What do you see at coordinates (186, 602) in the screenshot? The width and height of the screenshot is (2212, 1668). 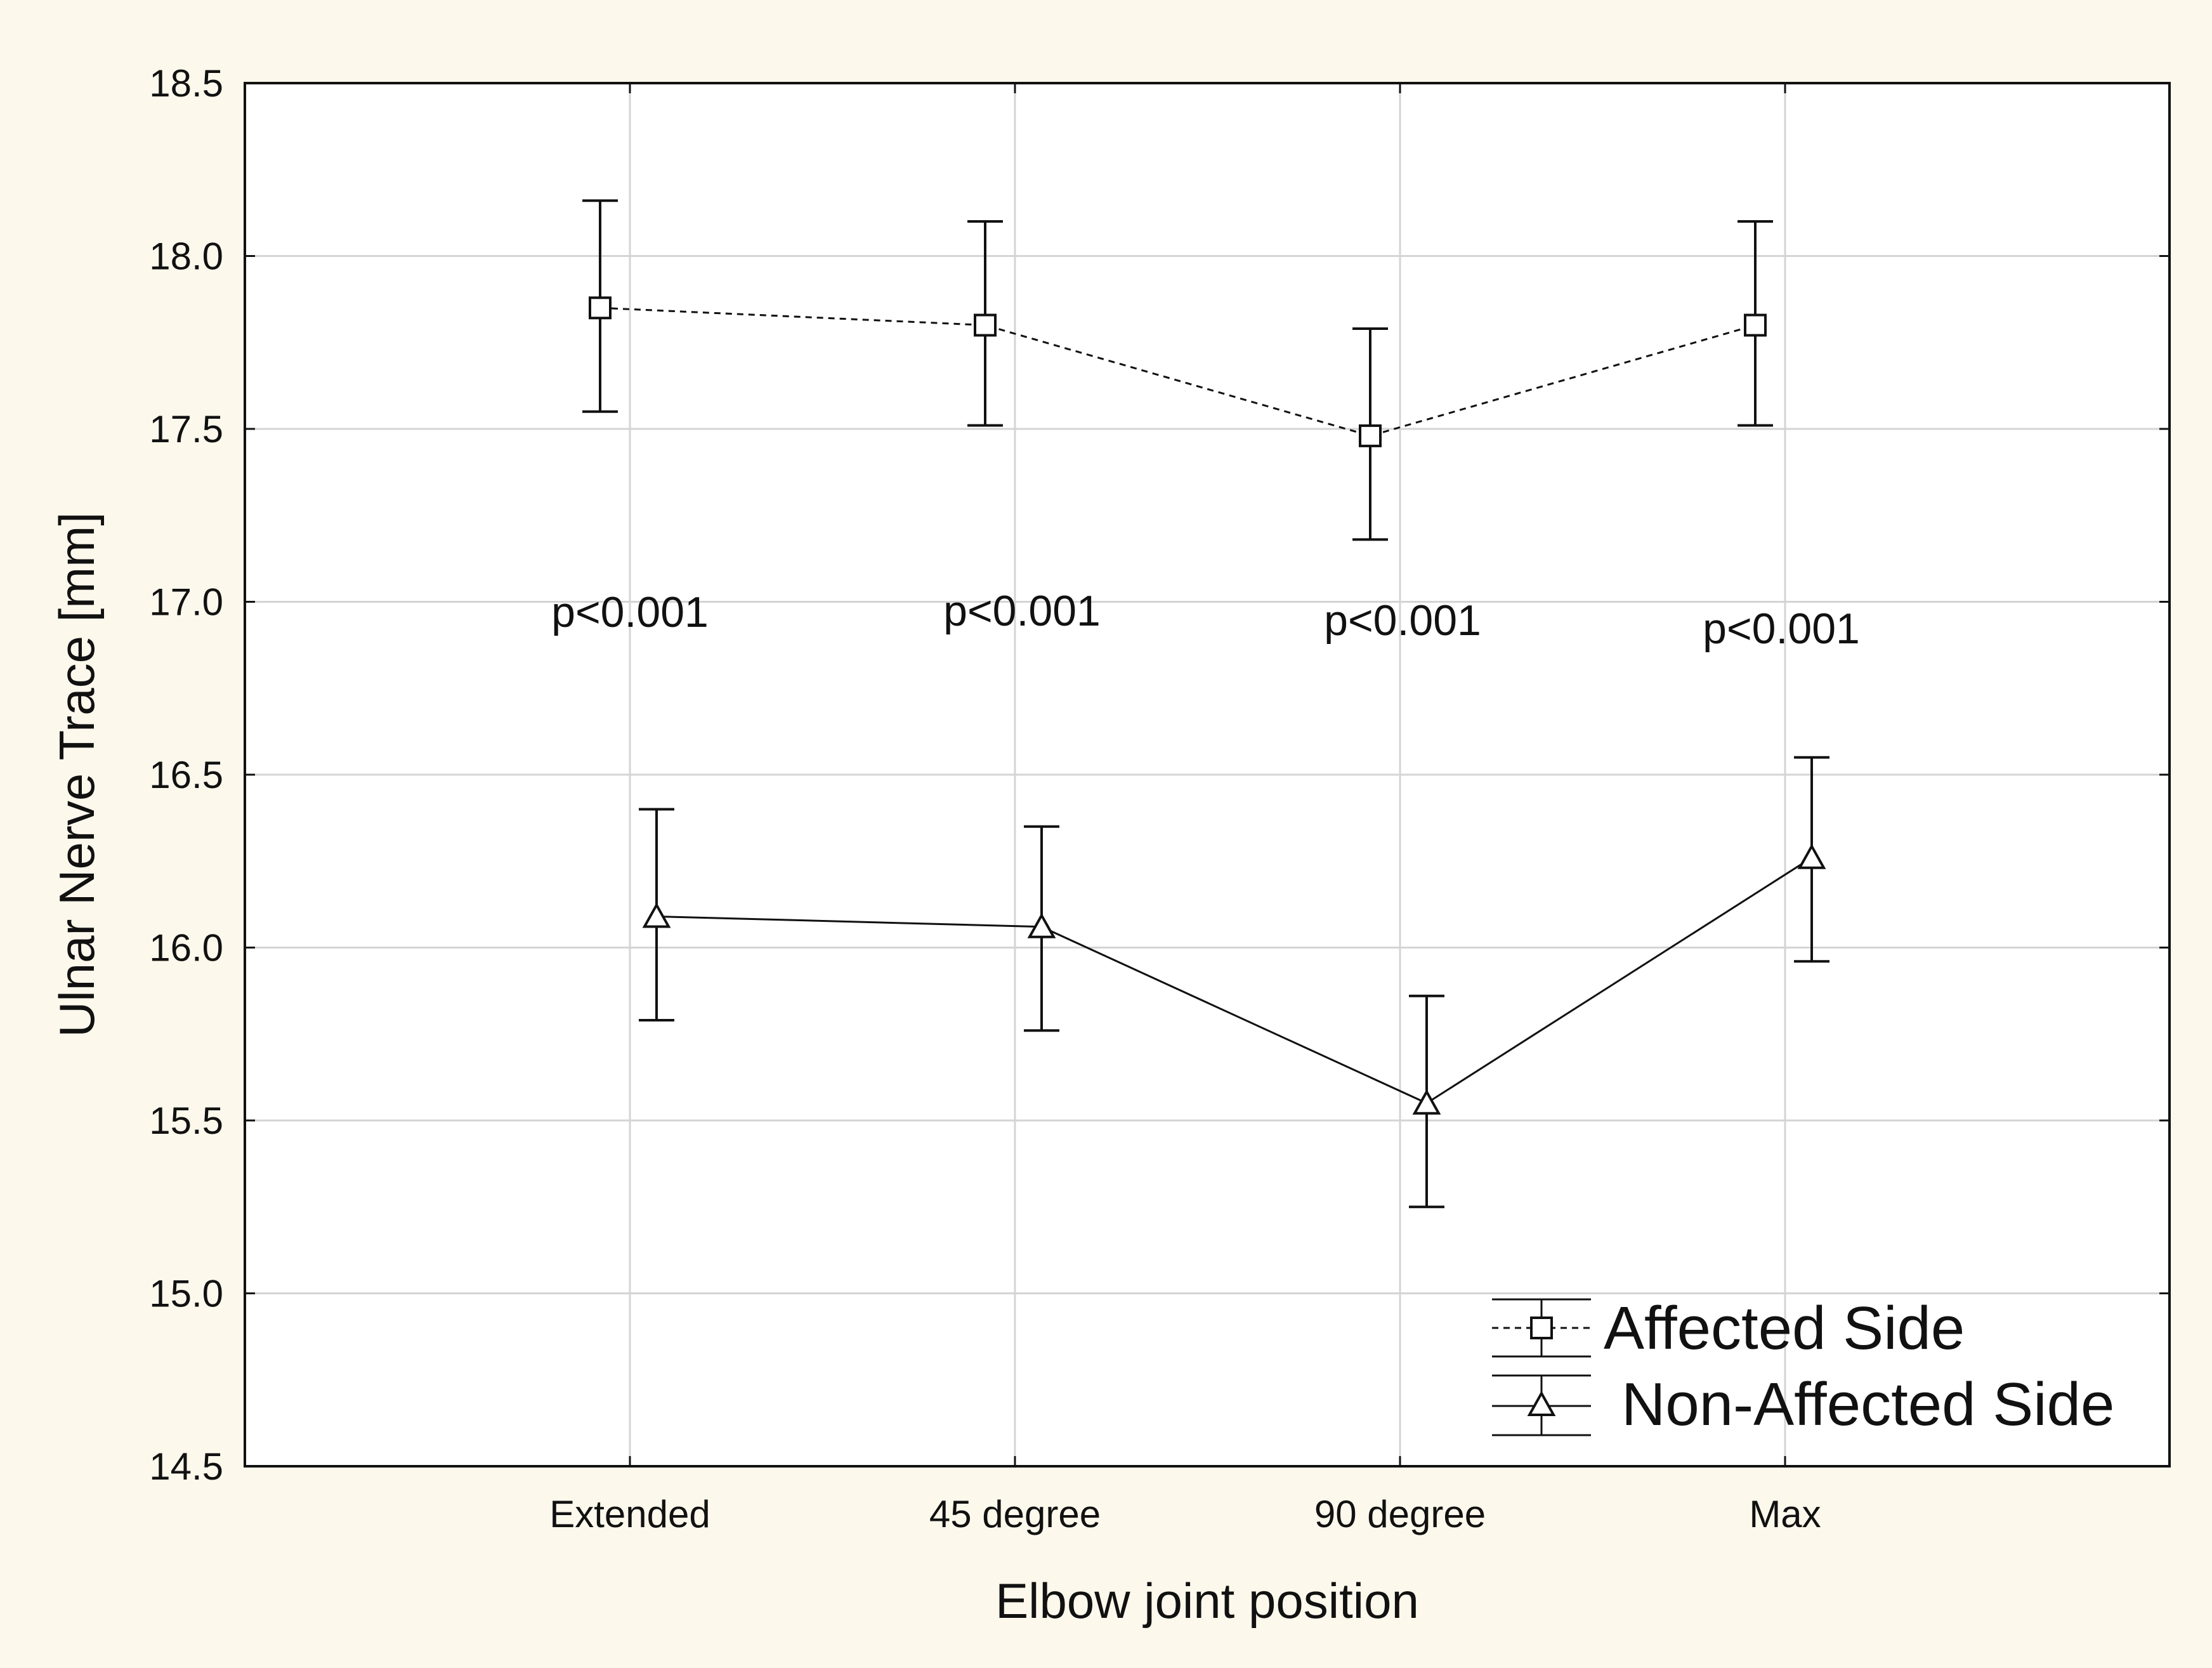 I see `y-tick-label: 17.0` at bounding box center [186, 602].